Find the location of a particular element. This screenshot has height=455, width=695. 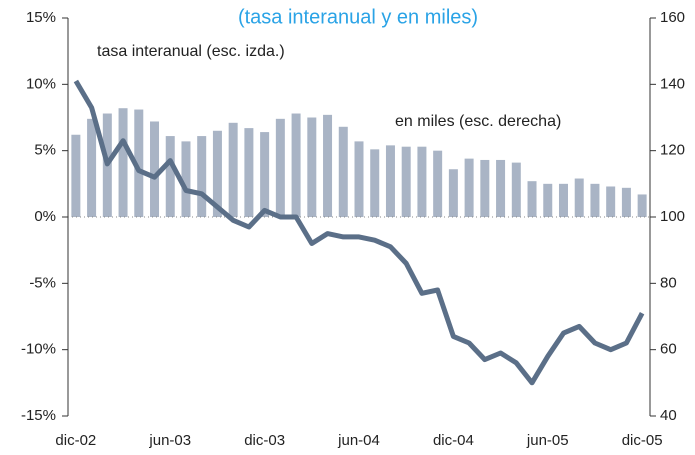

chart-title: (tasa interanual y en miles) is located at coordinates (358, 17).